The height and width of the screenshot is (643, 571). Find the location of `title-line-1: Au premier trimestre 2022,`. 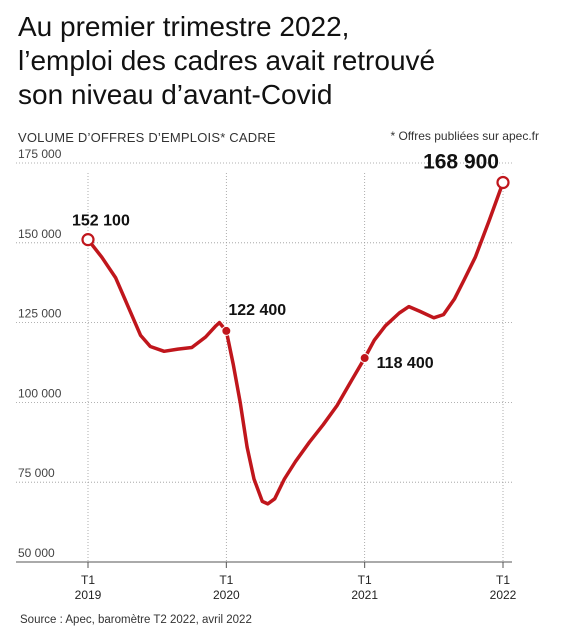

title-line-1: Au premier trimestre 2022, is located at coordinates (184, 26).